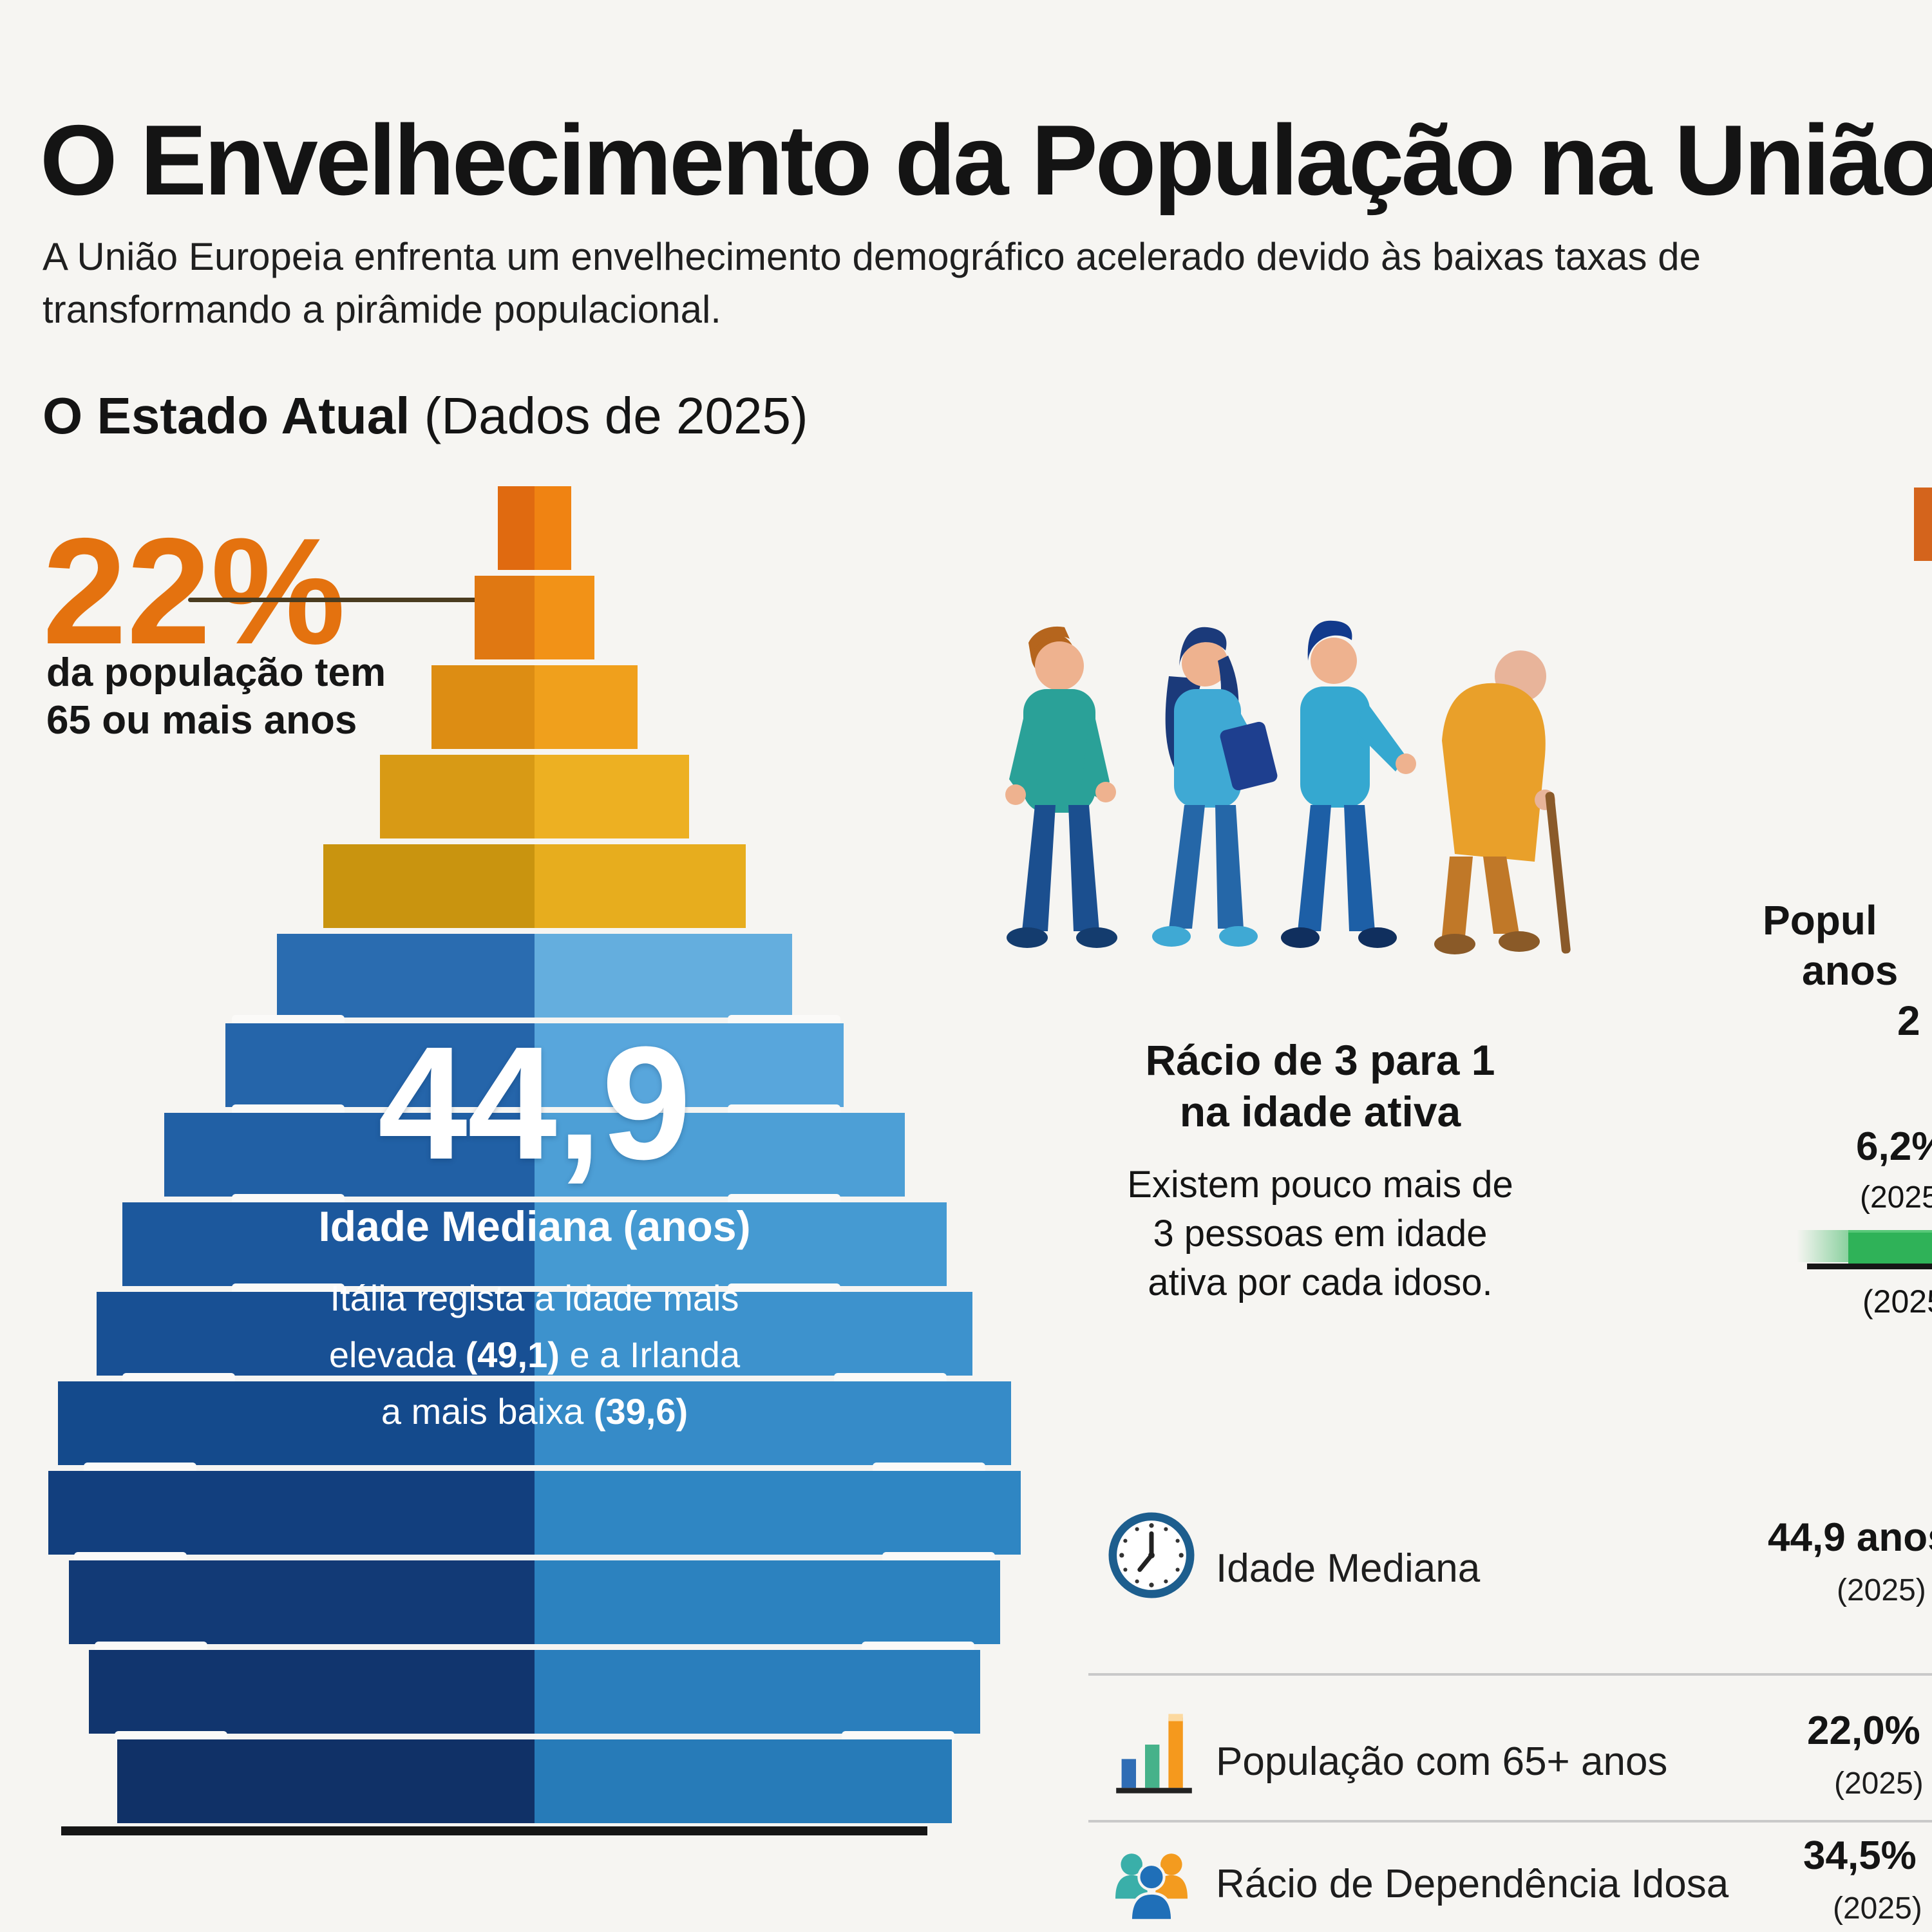 This screenshot has height=1932, width=1932. Describe the element at coordinates (1151, 1555) in the screenshot. I see `clock-icon` at that location.